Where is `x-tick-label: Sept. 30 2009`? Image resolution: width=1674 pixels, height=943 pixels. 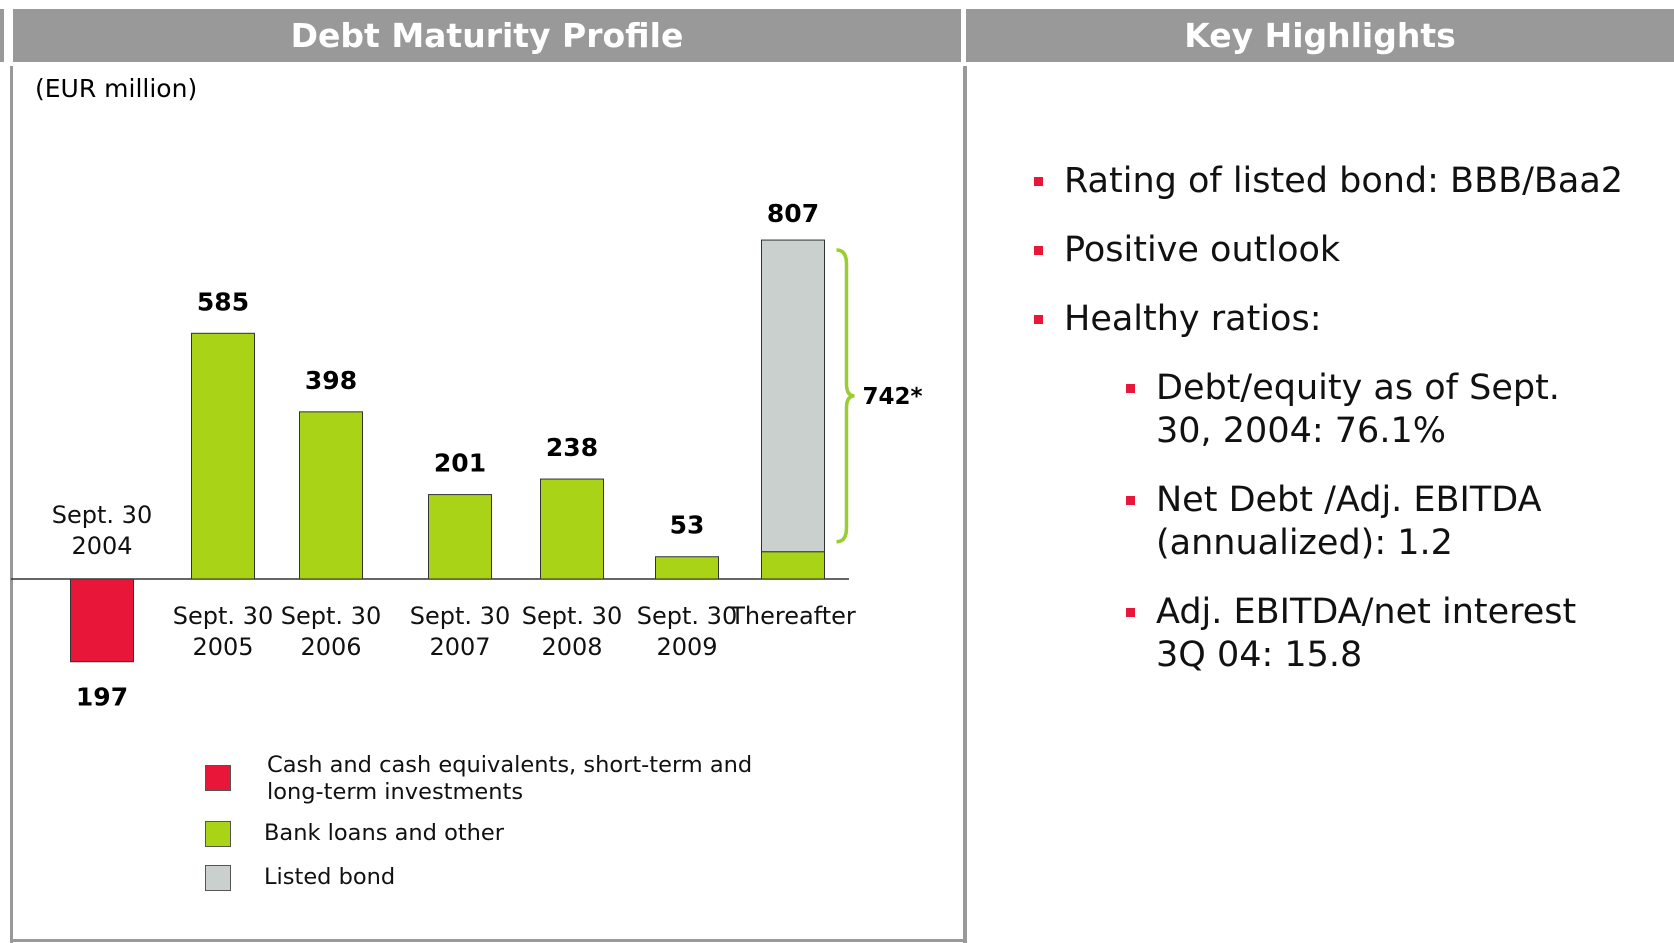 x-tick-label: Sept. 30 2009 is located at coordinates (687, 631).